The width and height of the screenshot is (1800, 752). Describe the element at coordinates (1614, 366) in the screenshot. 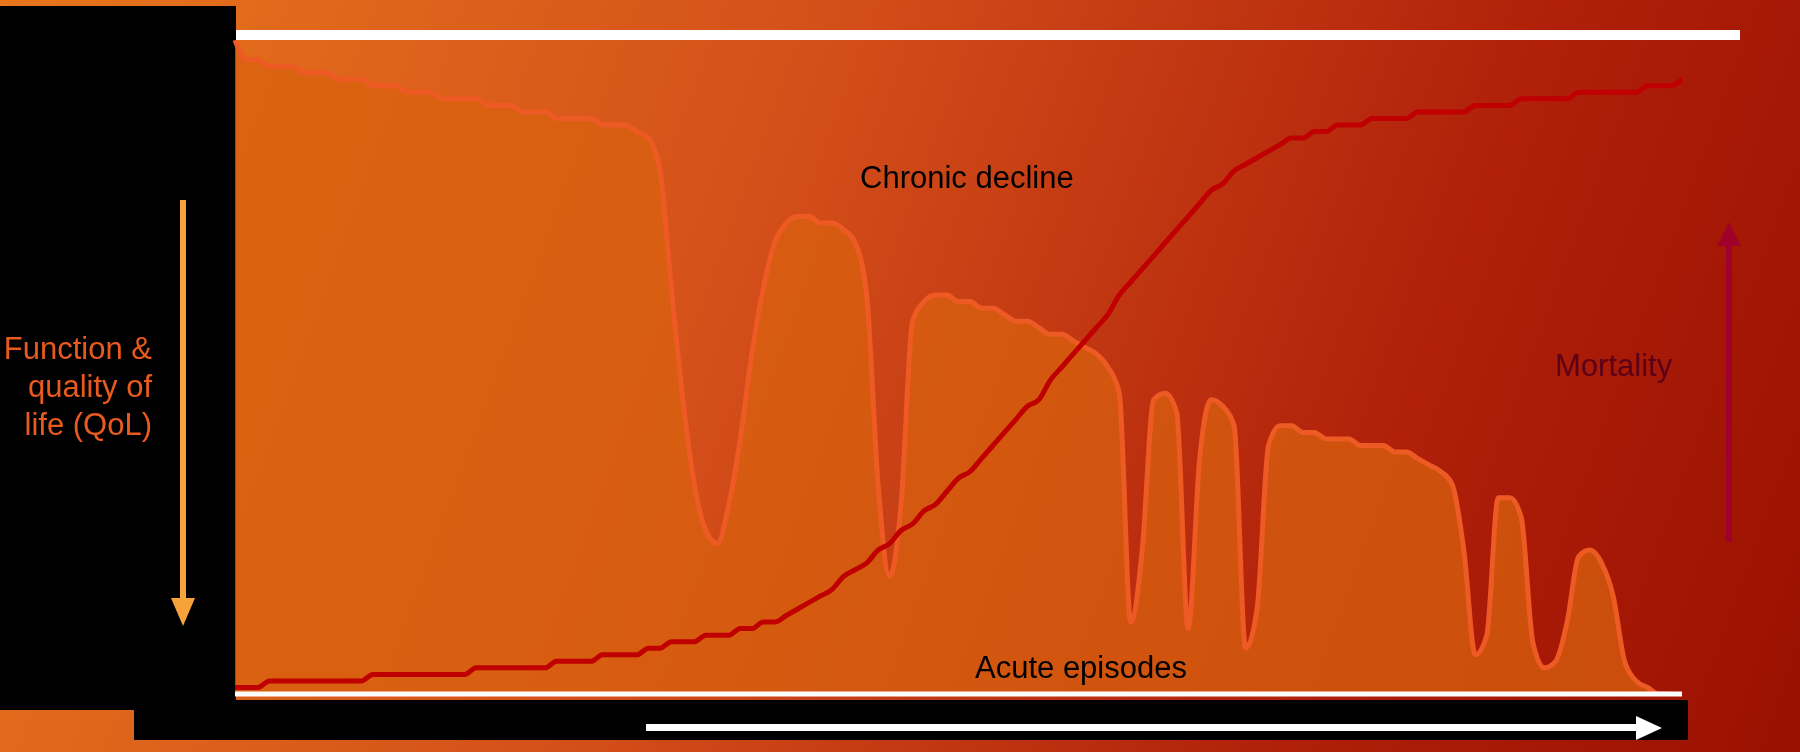

I see `y2-axis-title: Mortality` at that location.